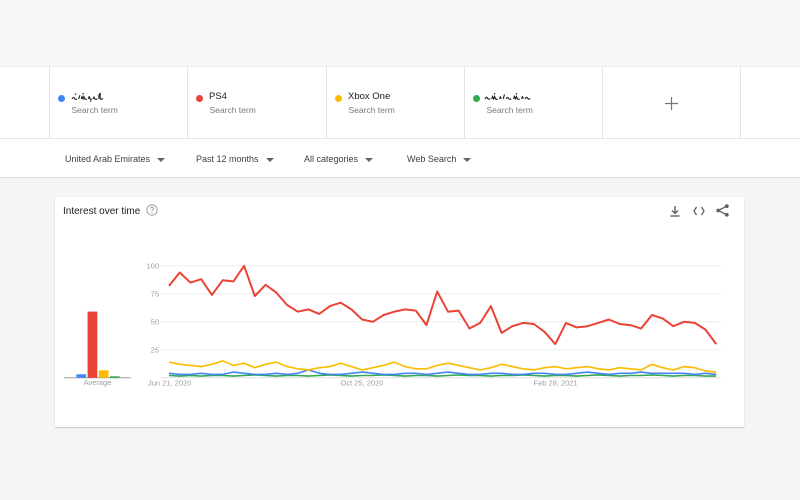  I want to click on svg-text: 50, so click(155, 321).